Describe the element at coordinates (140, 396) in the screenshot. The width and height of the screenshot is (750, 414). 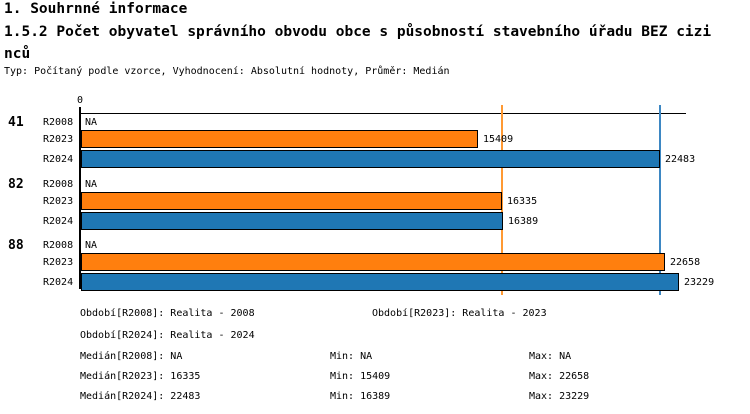
I see `legend-item: Medián[R2024]: 22483` at that location.